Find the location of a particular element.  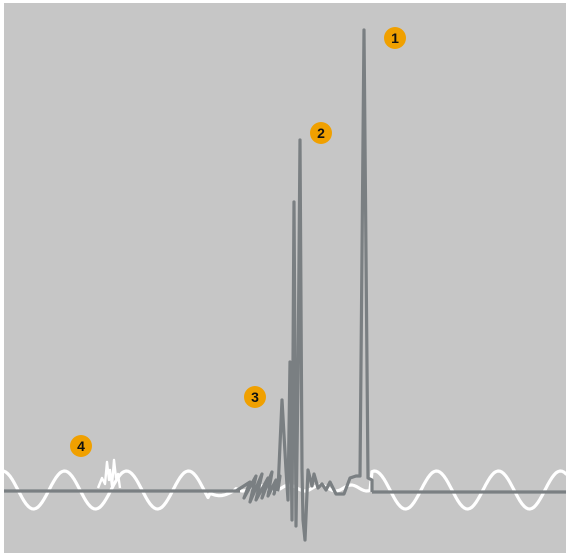

callout-marker-1: 1 is located at coordinates (395, 38).